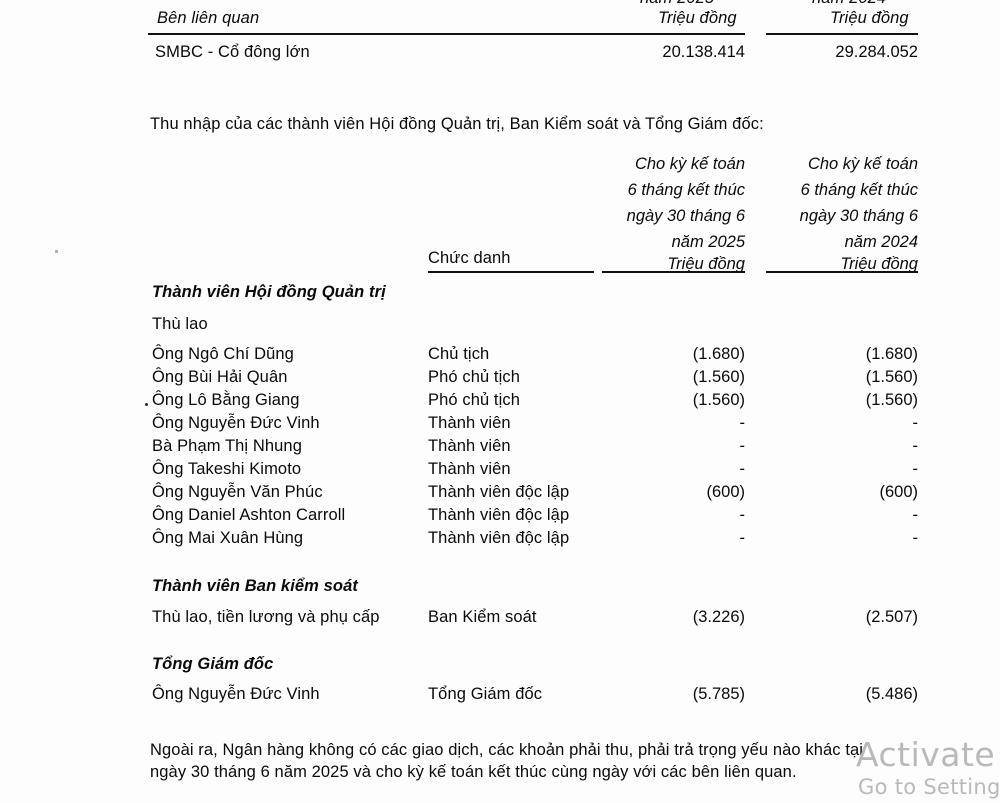 Image resolution: width=1000 pixels, height=803 pixels. I want to click on top-table-header-unit-2024: Triệu đồng, so click(869, 18).